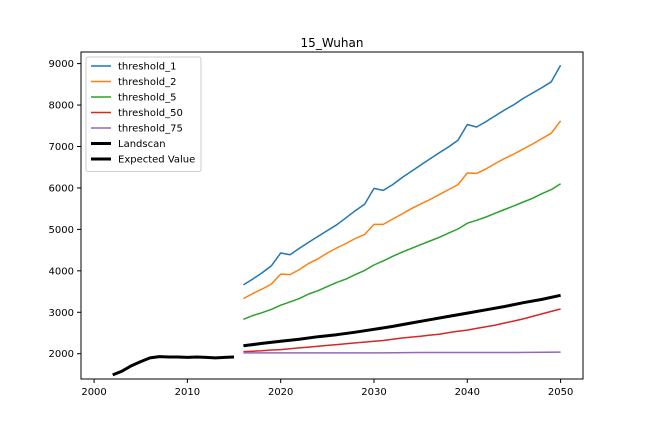 This screenshot has width=648, height=432. I want to click on legend-box, so click(143, 114).